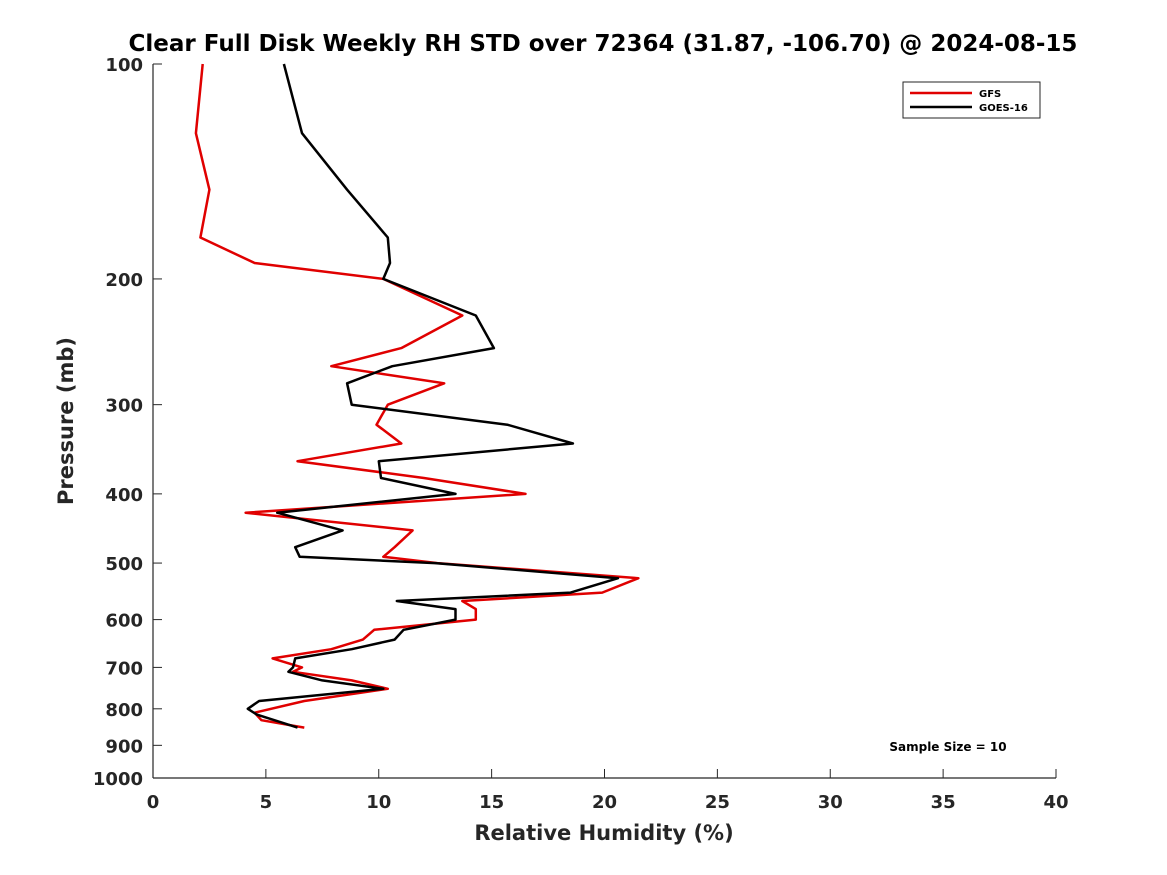 This screenshot has height=875, width=1167. What do you see at coordinates (947, 747) in the screenshot?
I see `sample-size-note: Sample Size = 10` at bounding box center [947, 747].